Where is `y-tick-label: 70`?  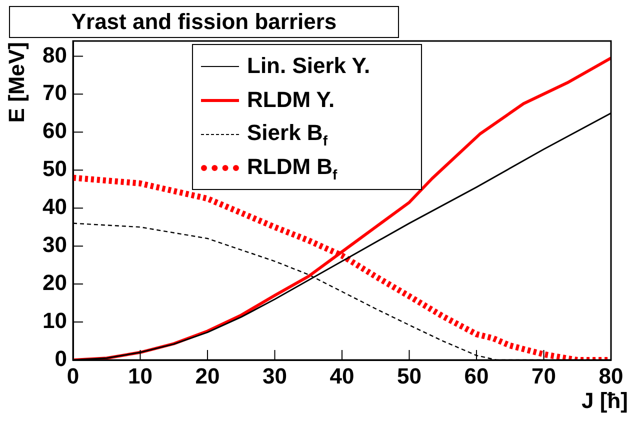 y-tick-label: 70 is located at coordinates (54, 93).